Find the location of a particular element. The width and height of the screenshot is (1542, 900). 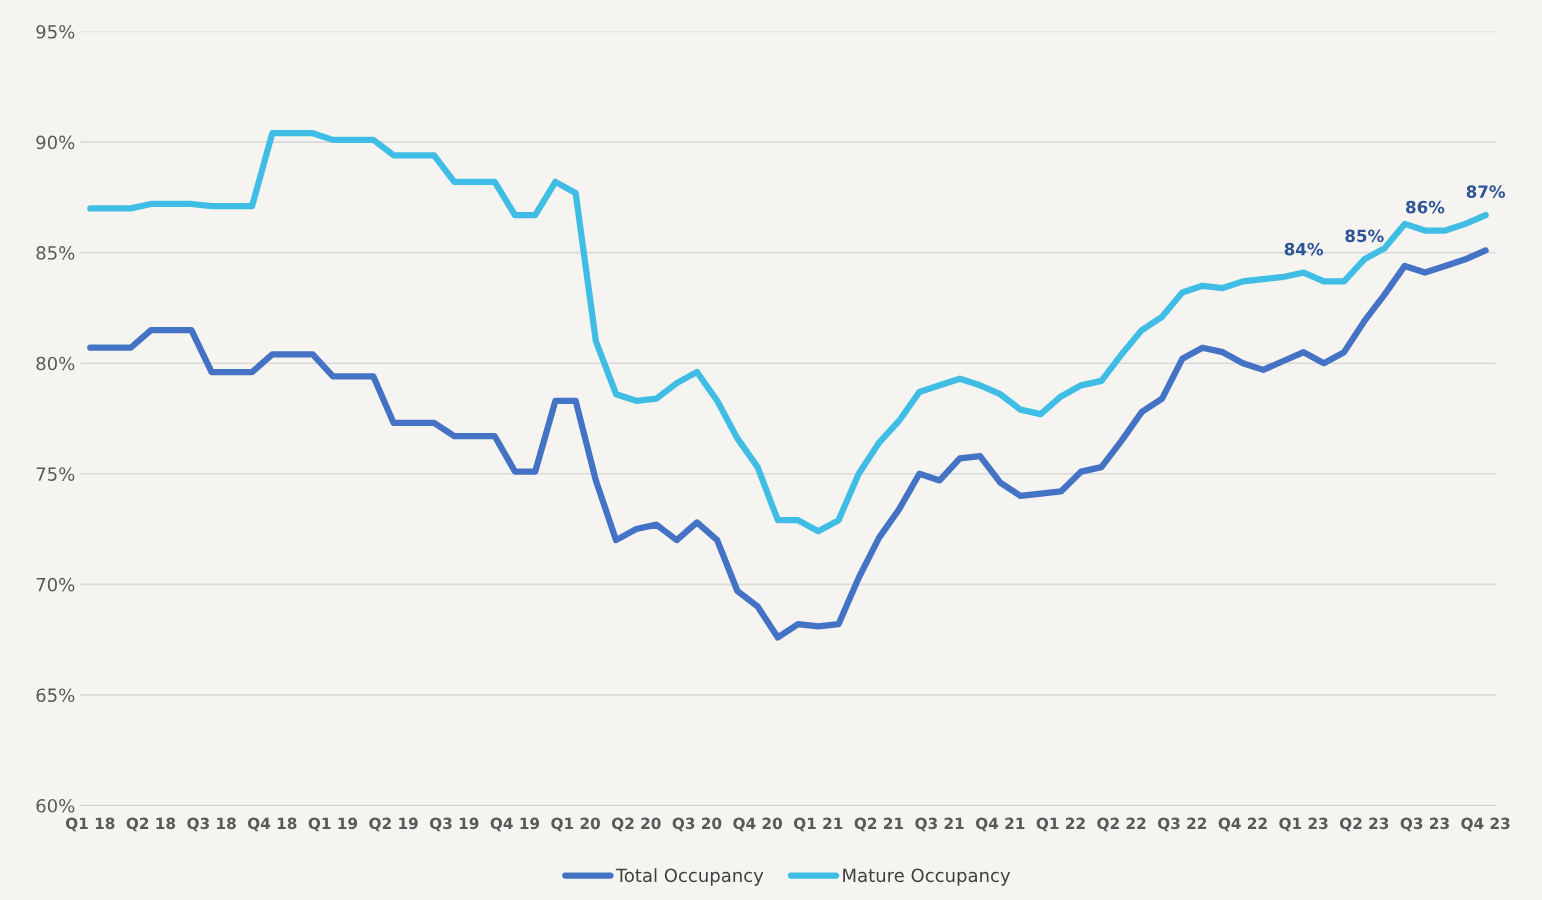

x-tick-label: Q3 19 is located at coordinates (454, 824).